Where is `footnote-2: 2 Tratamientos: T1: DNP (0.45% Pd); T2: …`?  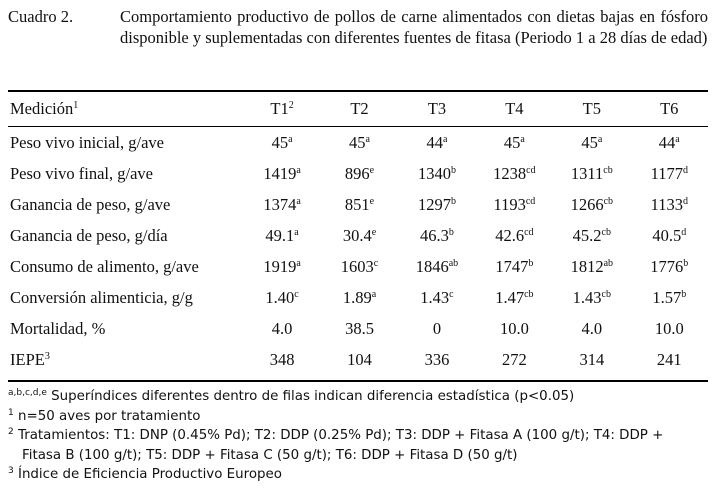 footnote-2: 2 Tratamientos: T1: DNP (0.45% Pd); T2: … is located at coordinates (360, 436).